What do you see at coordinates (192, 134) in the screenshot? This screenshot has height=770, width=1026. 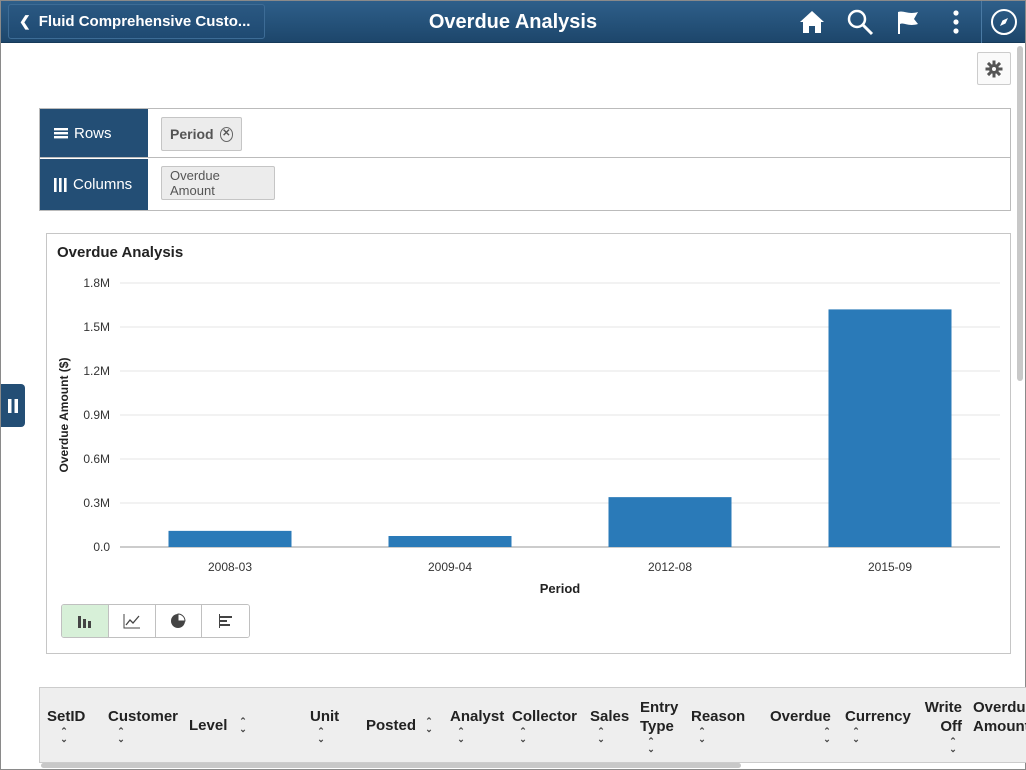 I see `period-chip-label: Period` at bounding box center [192, 134].